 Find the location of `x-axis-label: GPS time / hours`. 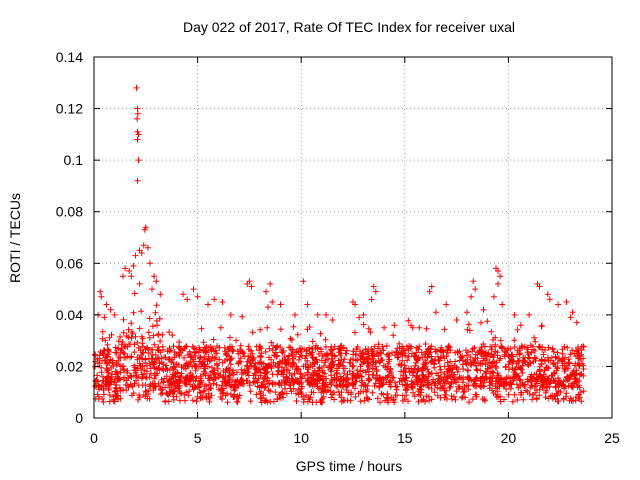

x-axis-label: GPS time / hours is located at coordinates (349, 466).